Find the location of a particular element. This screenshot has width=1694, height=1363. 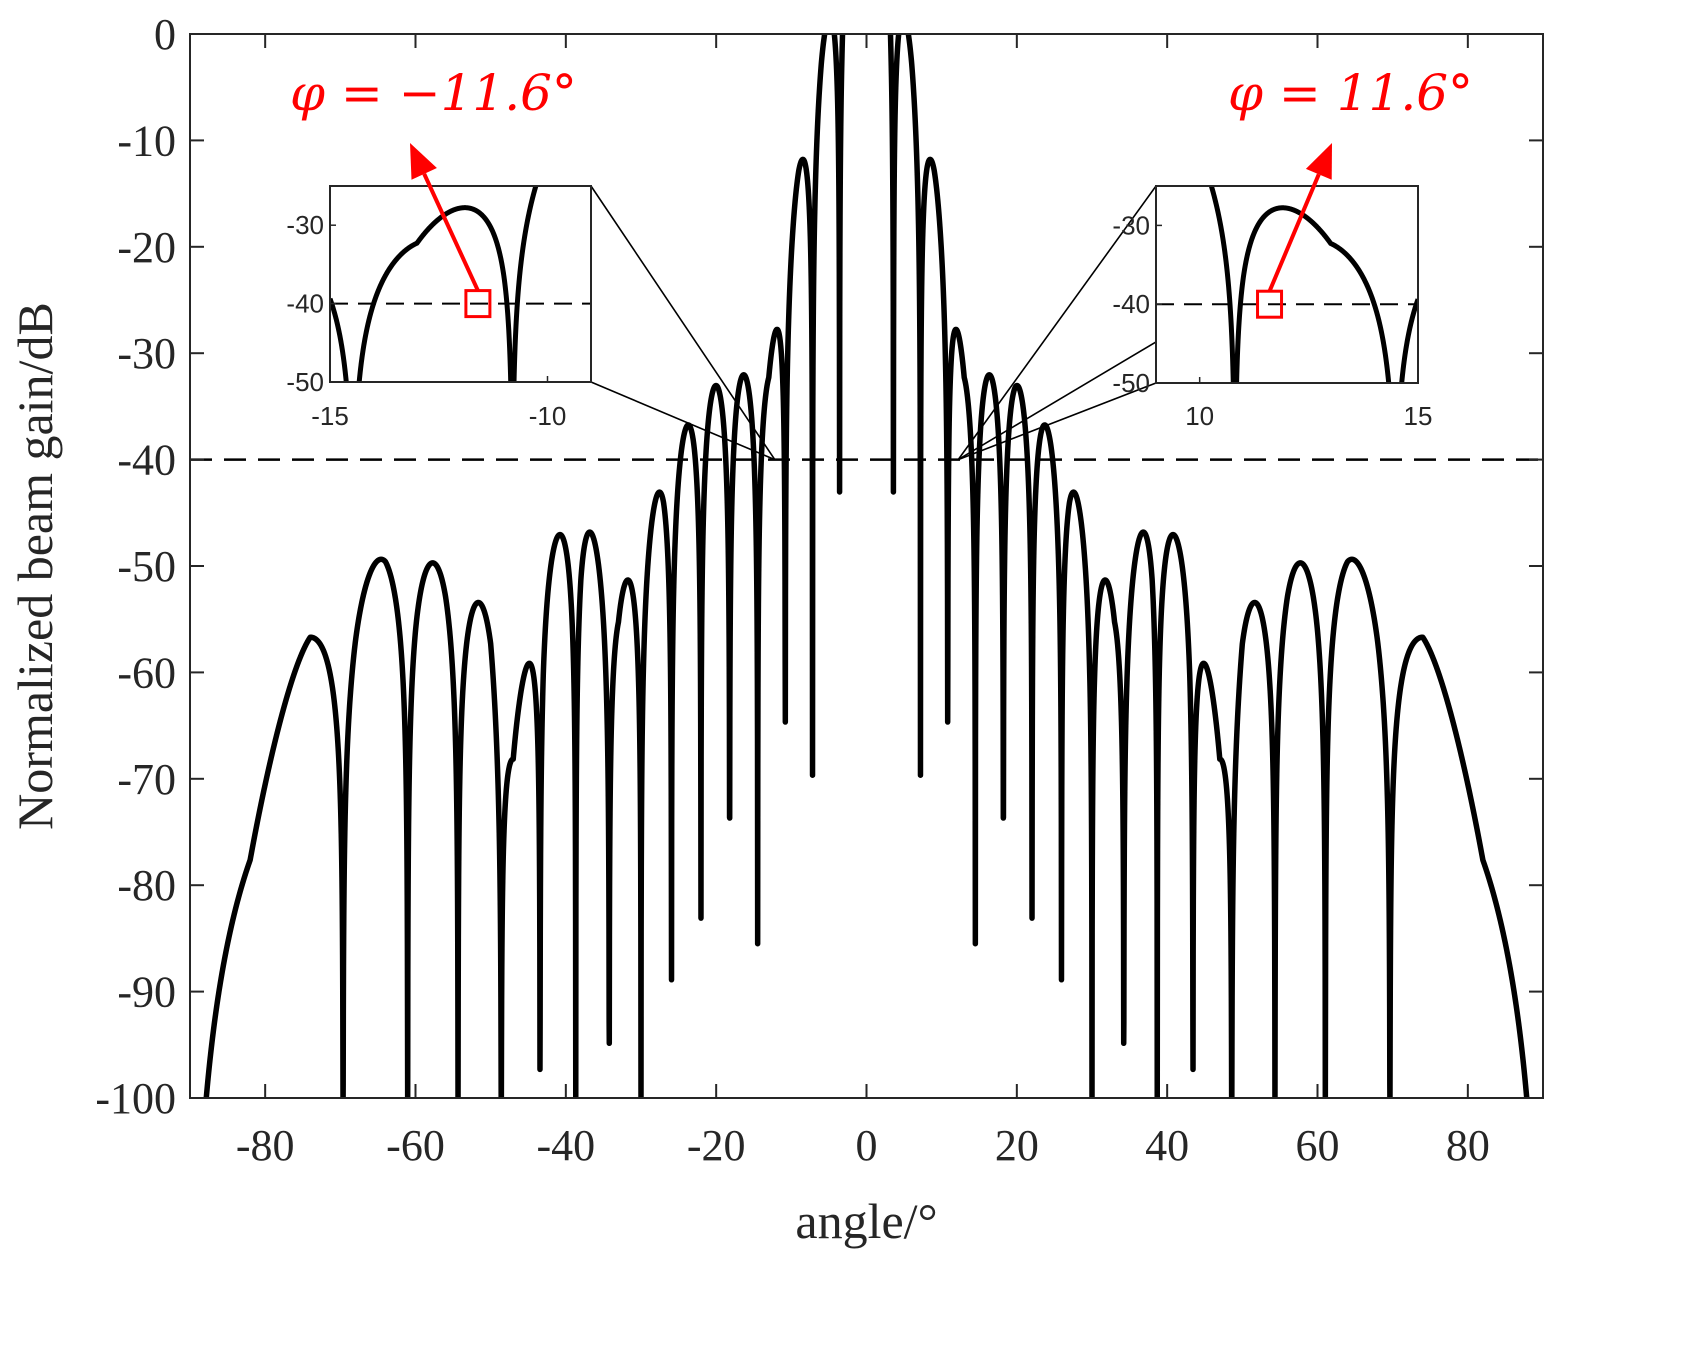

x-tick-label: -40 is located at coordinates (566, 1145).